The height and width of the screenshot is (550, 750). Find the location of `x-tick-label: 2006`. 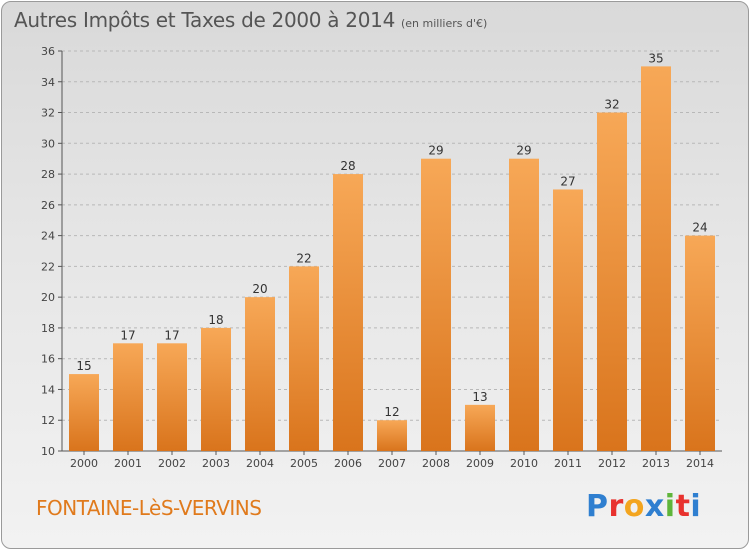

x-tick-label: 2006 is located at coordinates (348, 463).